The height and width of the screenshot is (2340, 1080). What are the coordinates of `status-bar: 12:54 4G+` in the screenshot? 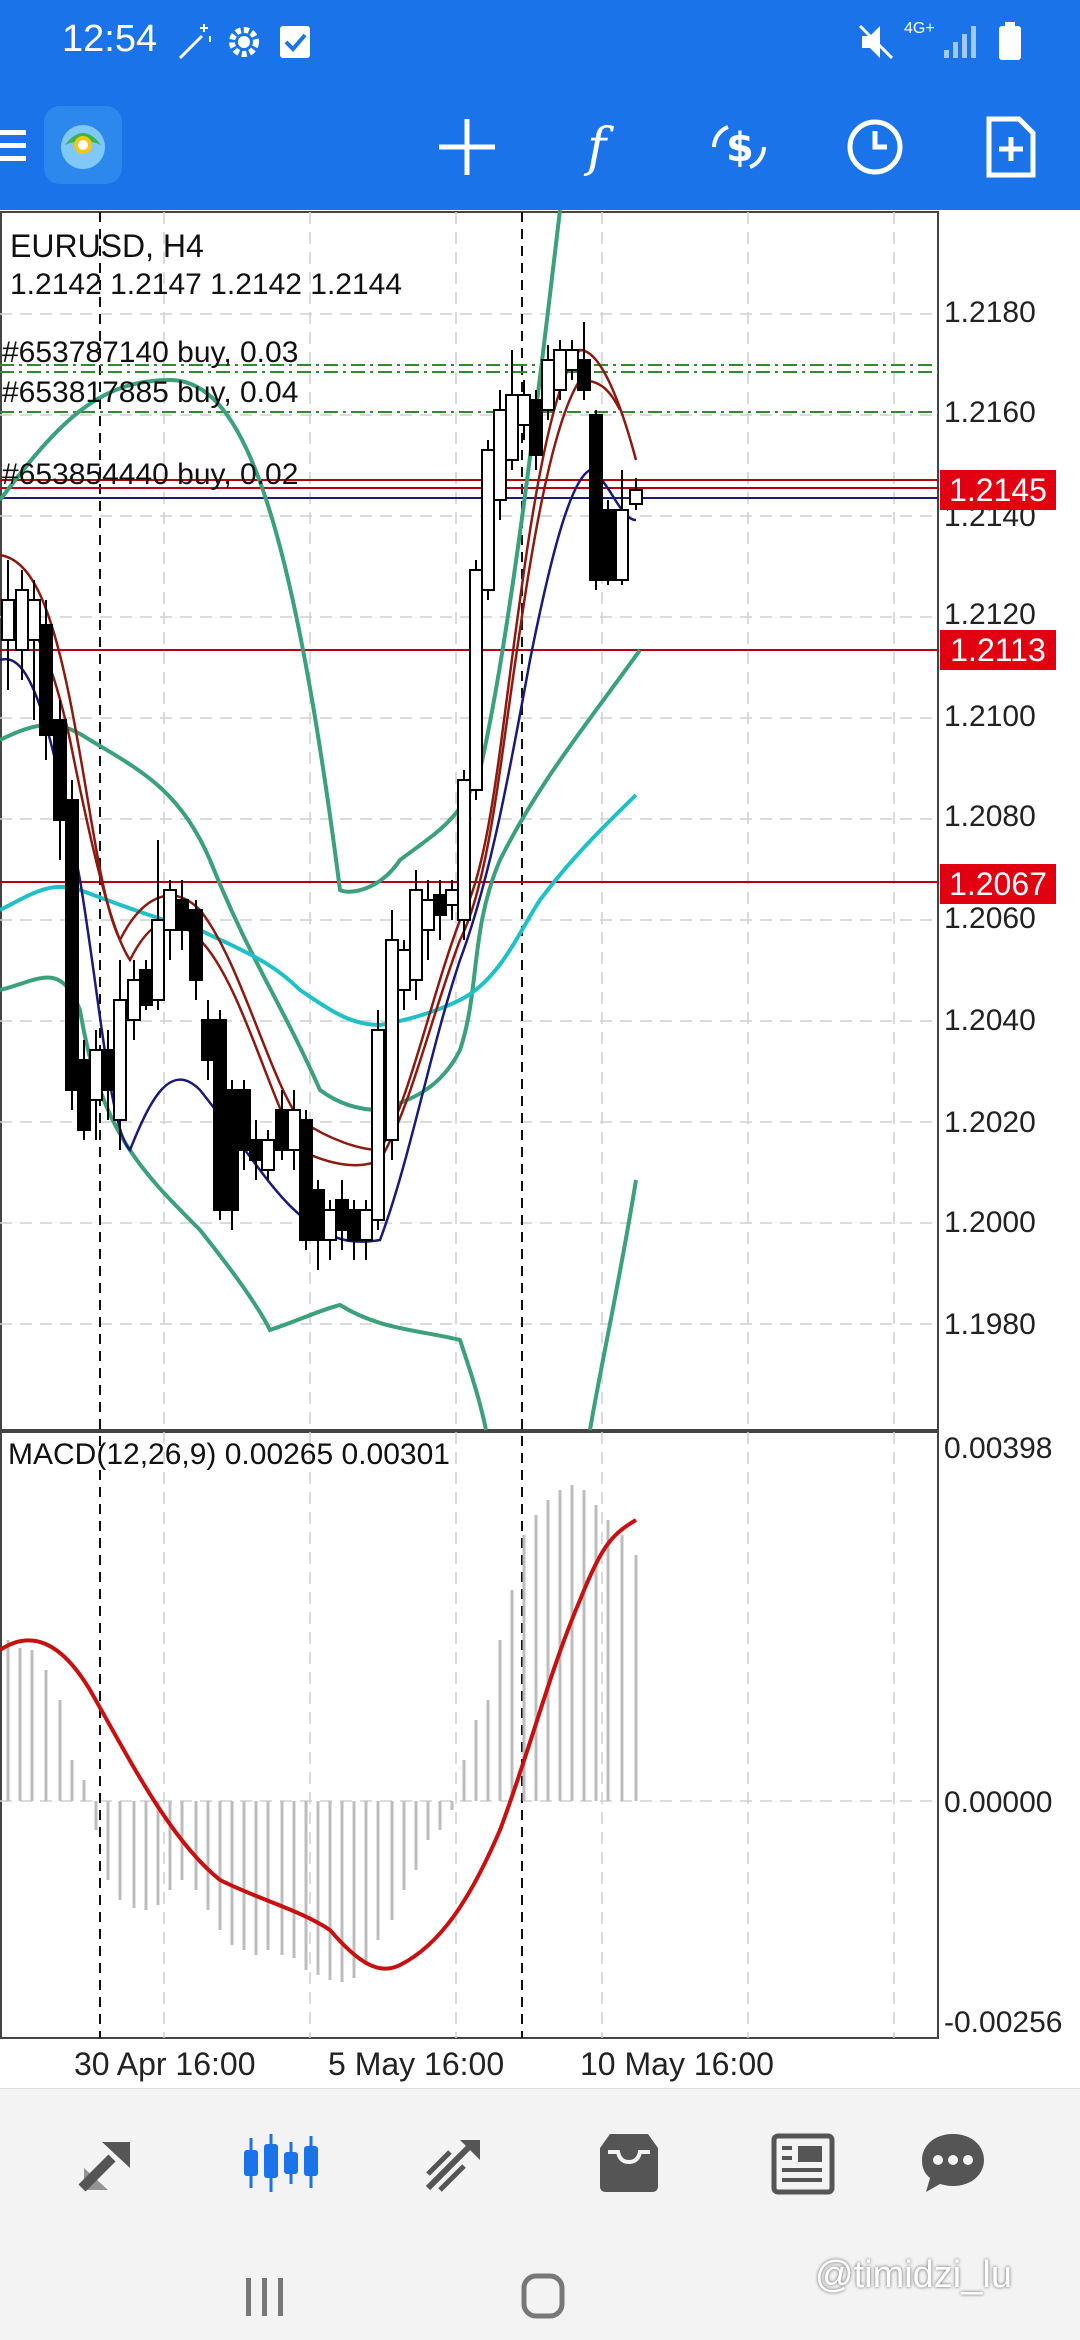 It's located at (540, 40).